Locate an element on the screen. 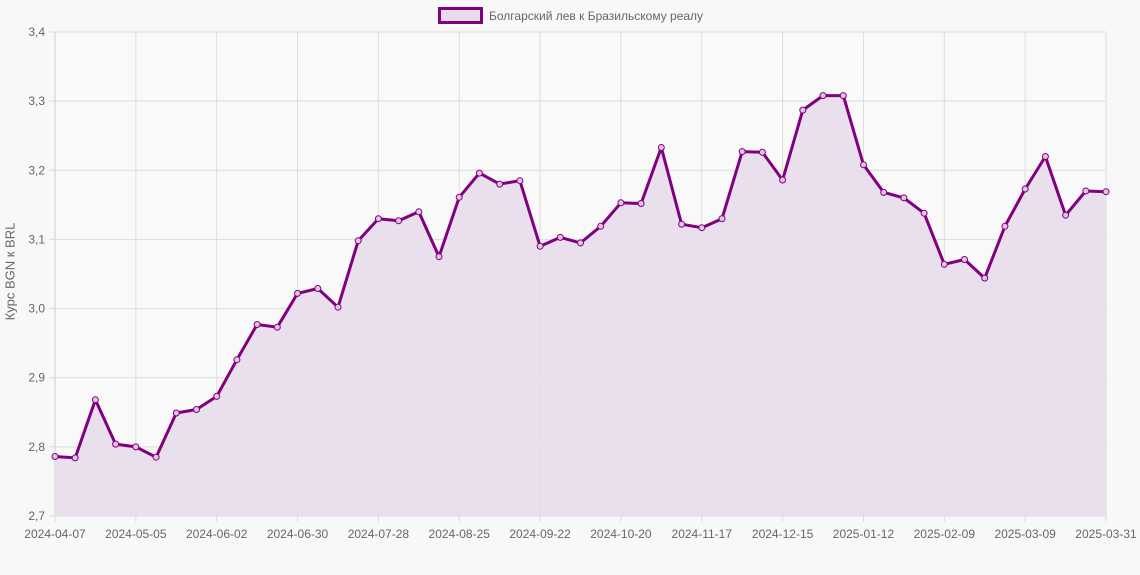 The height and width of the screenshot is (575, 1140). y-tick-label: 2,8 is located at coordinates (36, 447).